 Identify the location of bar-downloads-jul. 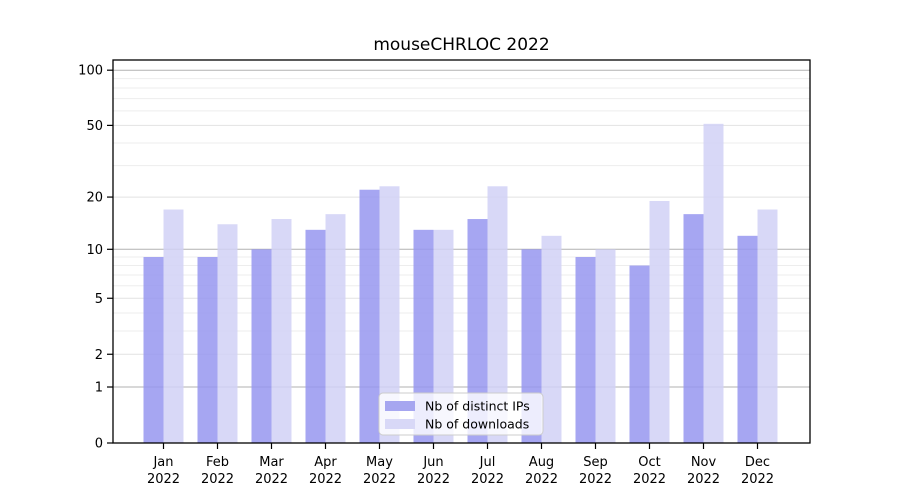
(497, 315).